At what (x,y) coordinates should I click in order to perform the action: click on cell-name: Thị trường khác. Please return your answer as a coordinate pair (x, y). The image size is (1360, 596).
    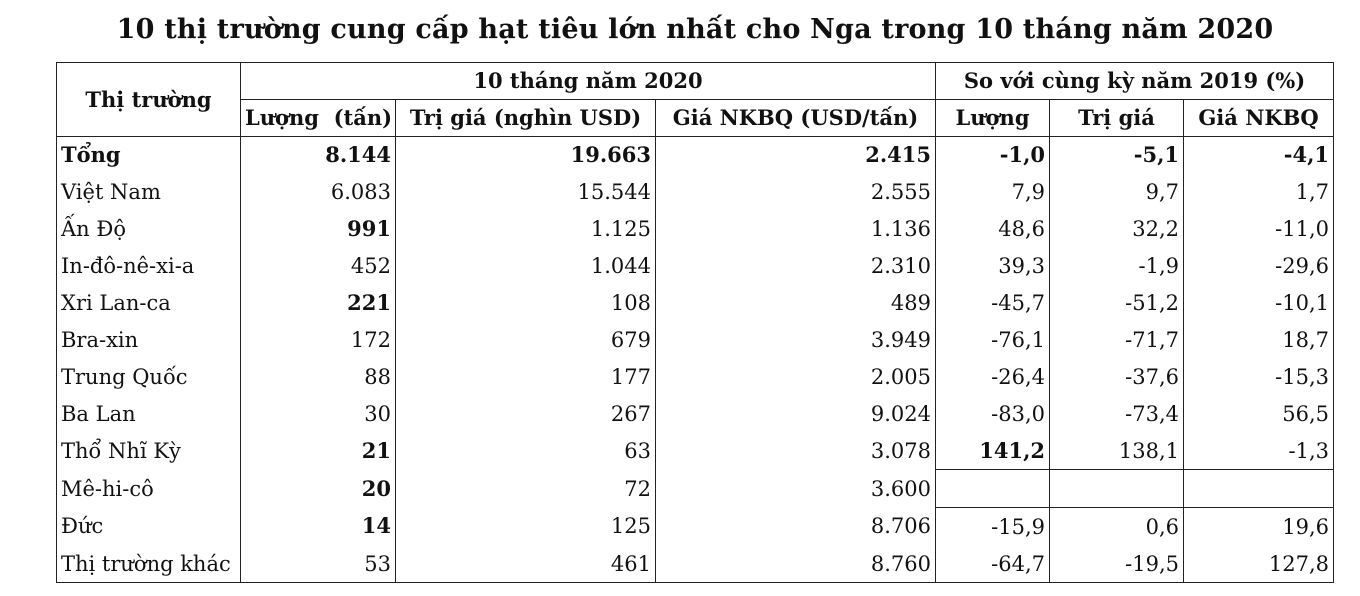
    Looking at the image, I should click on (148, 564).